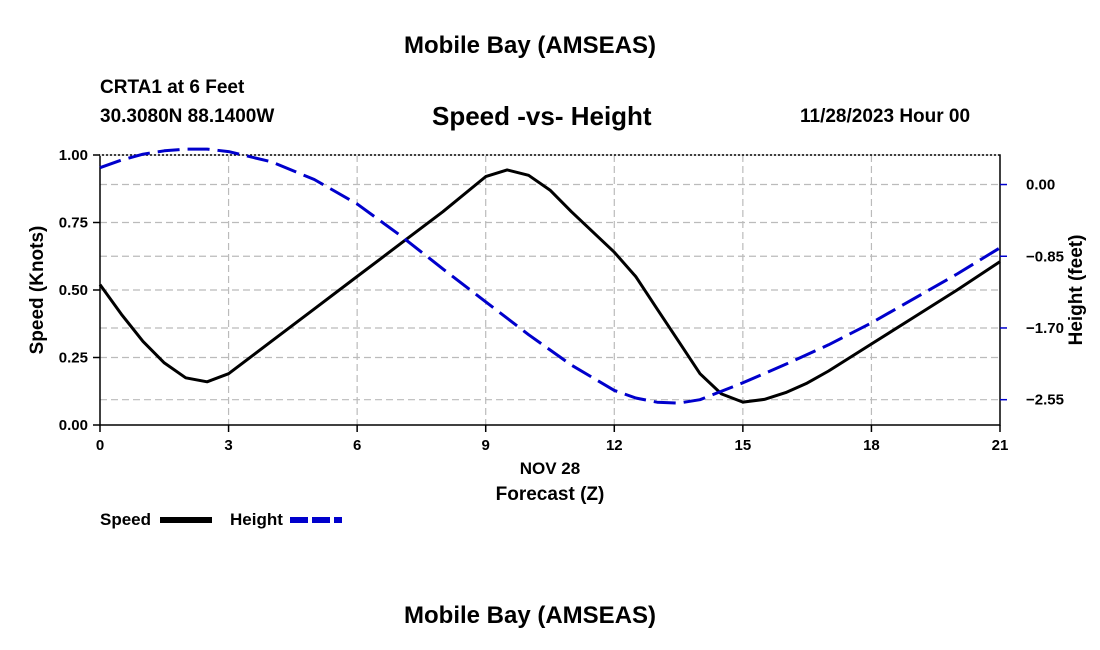 Image resolution: width=1100 pixels, height=650 pixels. I want to click on x-tick-label: 6, so click(357, 445).